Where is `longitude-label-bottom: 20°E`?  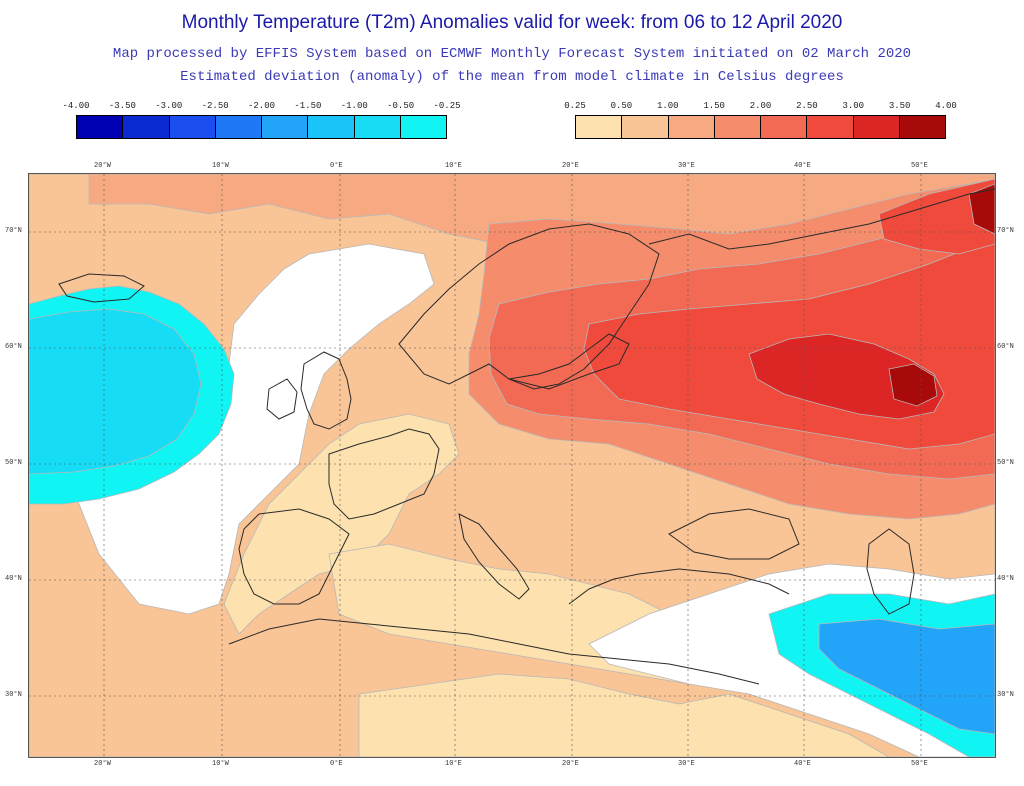
longitude-label-bottom: 20°E is located at coordinates (570, 764).